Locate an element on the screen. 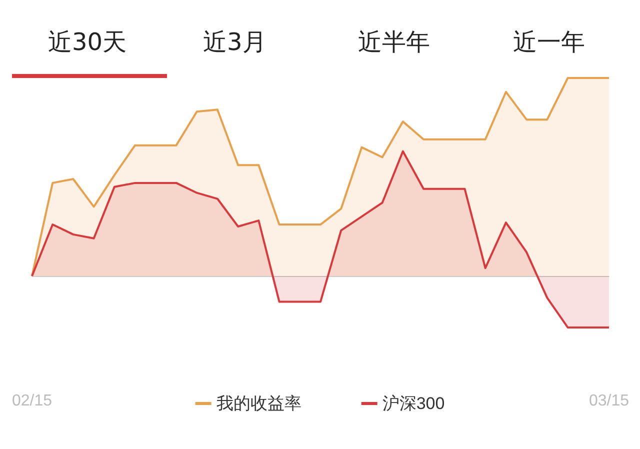  x-tick-label: 03/15 is located at coordinates (609, 401).